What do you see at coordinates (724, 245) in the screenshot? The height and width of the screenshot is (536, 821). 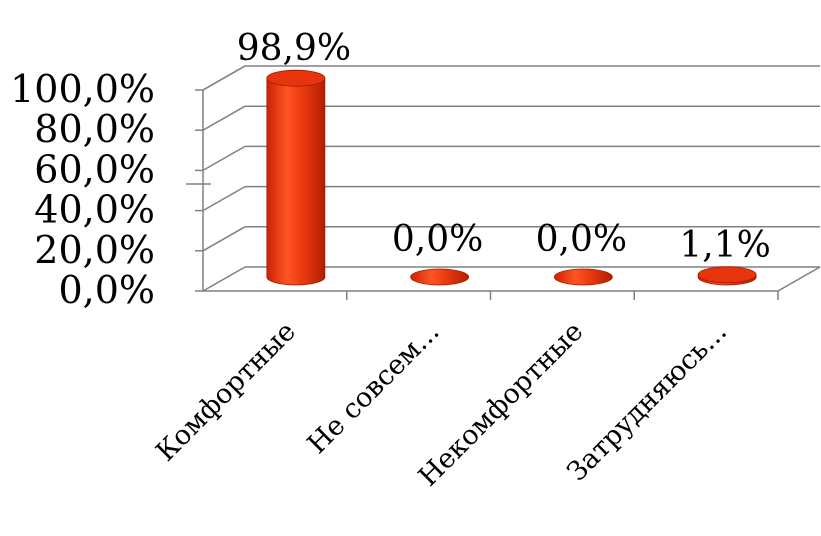 I see `data-label: 1,1%` at bounding box center [724, 245].